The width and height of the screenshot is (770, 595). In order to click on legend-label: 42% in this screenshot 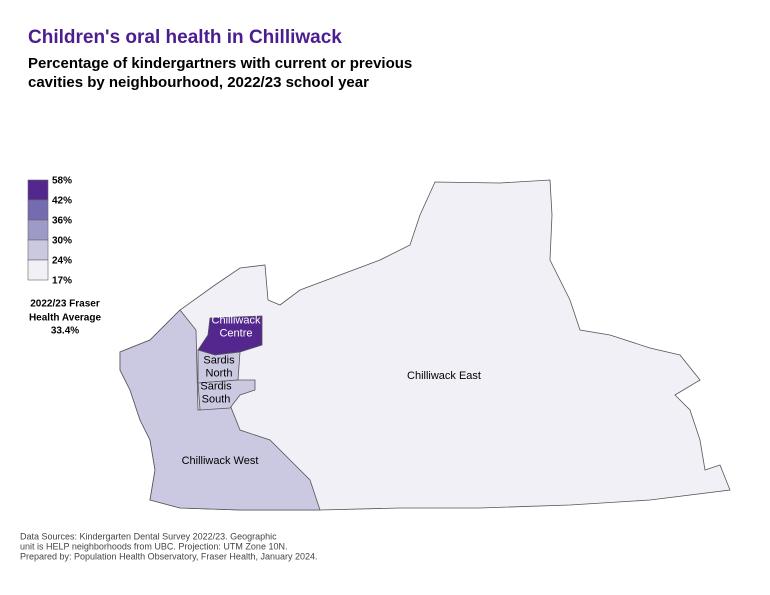, I will do `click(62, 201)`.